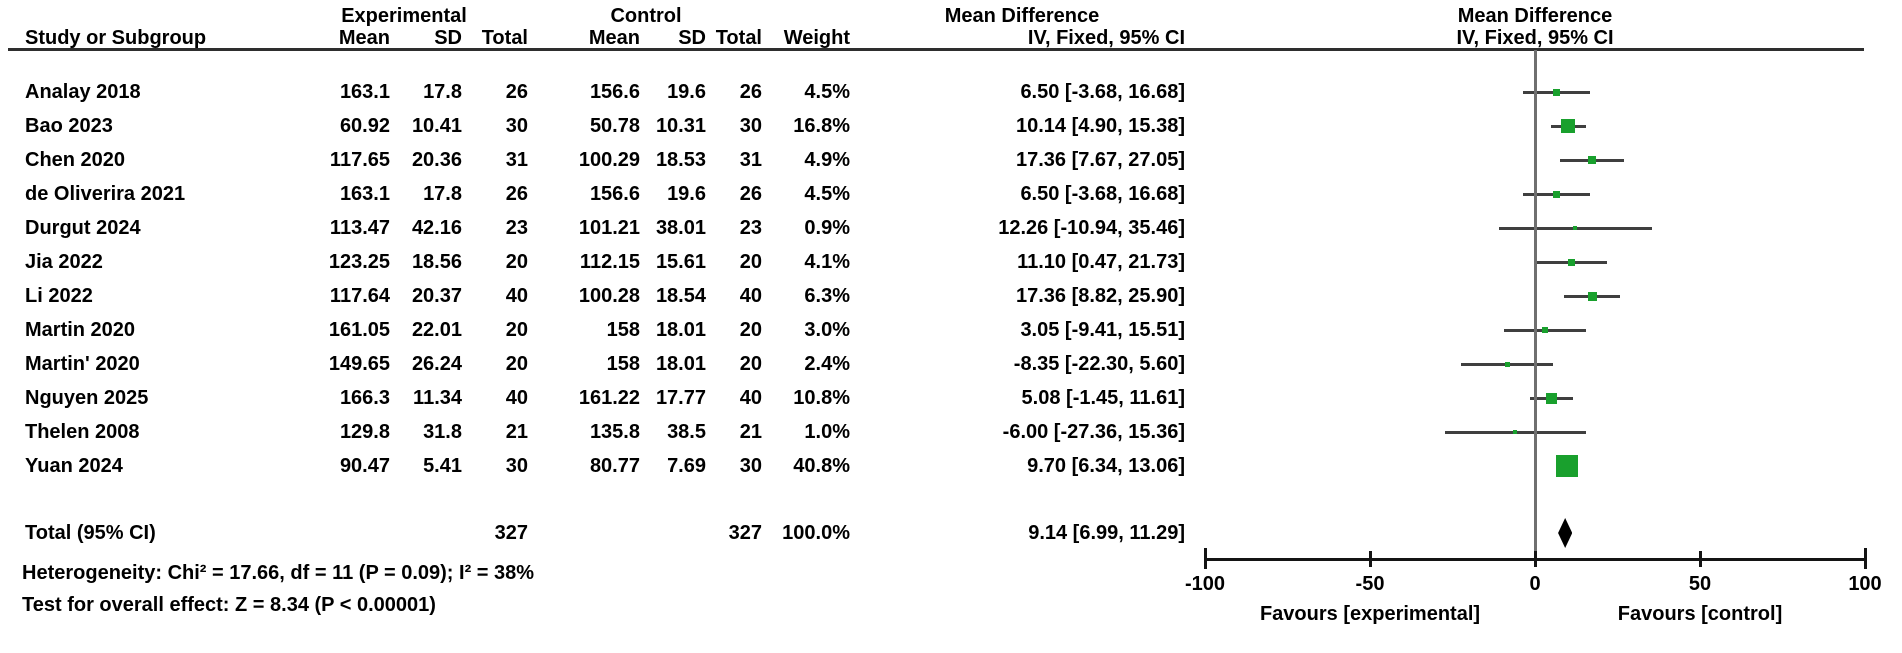 The width and height of the screenshot is (1902, 653). I want to click on exp-sd-cell: 5.41, so click(442, 466).